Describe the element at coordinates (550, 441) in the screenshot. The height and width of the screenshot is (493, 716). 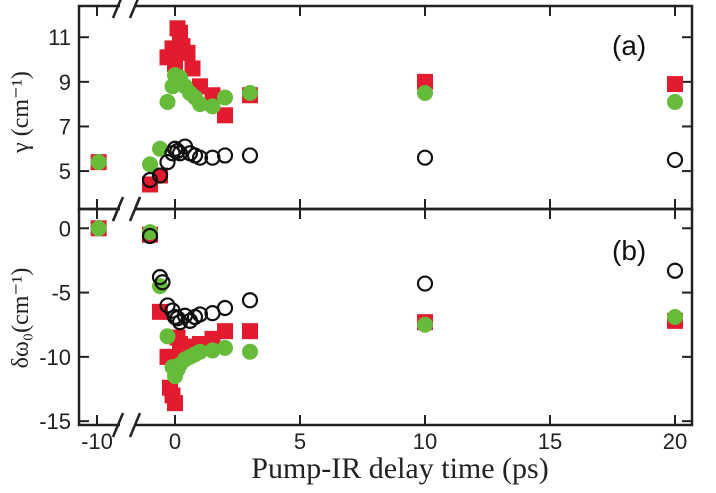
I see `x-tick-label: 15` at that location.